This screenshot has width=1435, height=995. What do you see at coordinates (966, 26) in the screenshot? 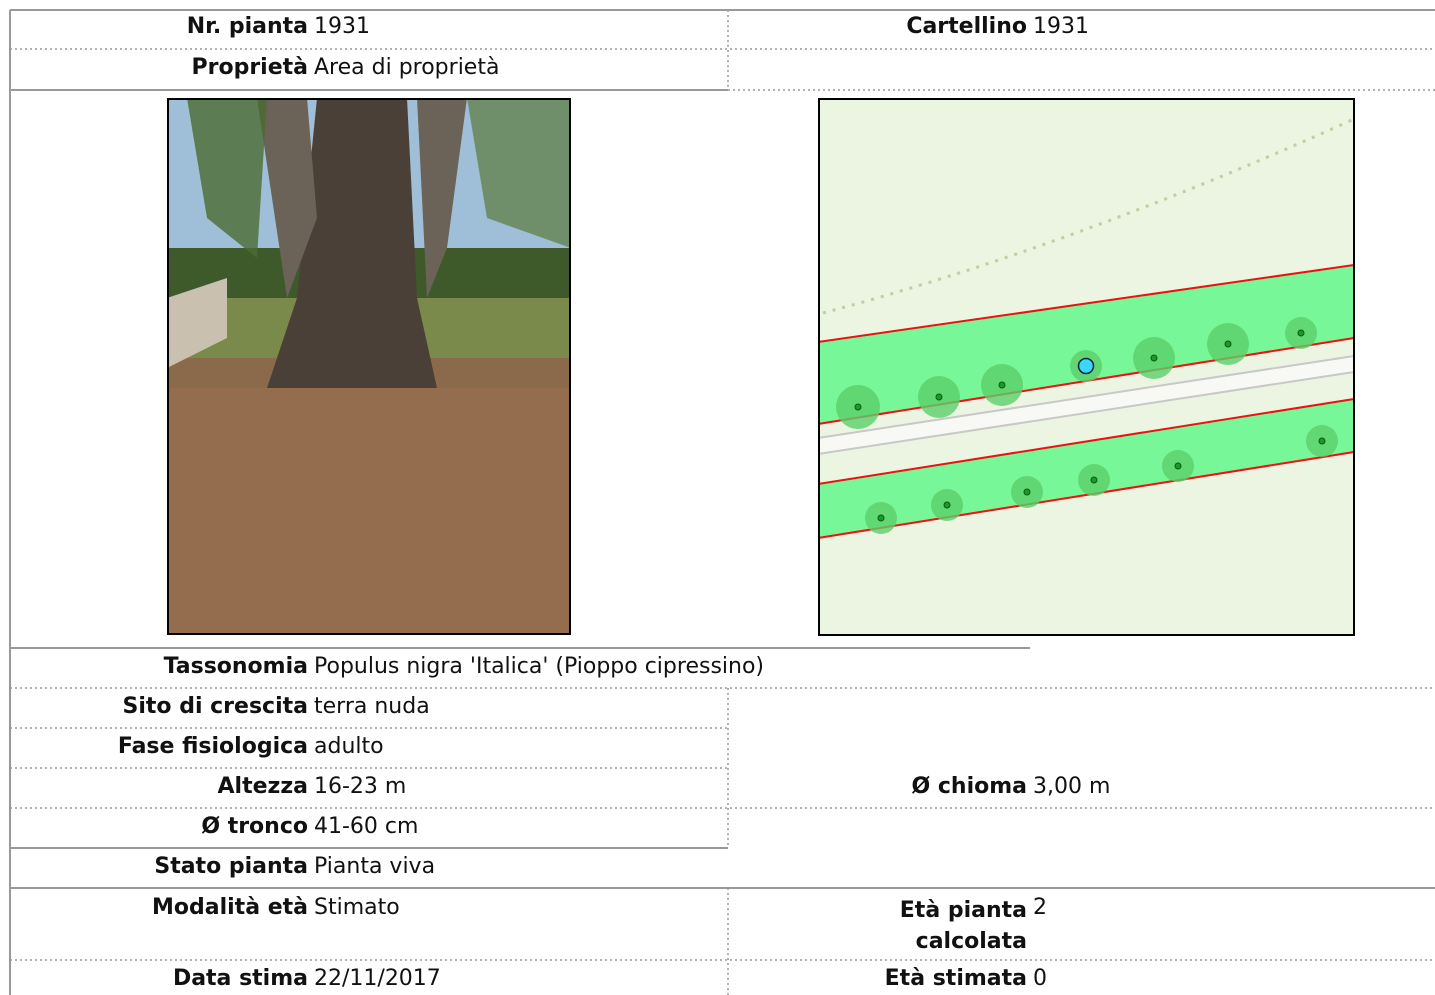
I see `label: Cartellino` at bounding box center [966, 26].